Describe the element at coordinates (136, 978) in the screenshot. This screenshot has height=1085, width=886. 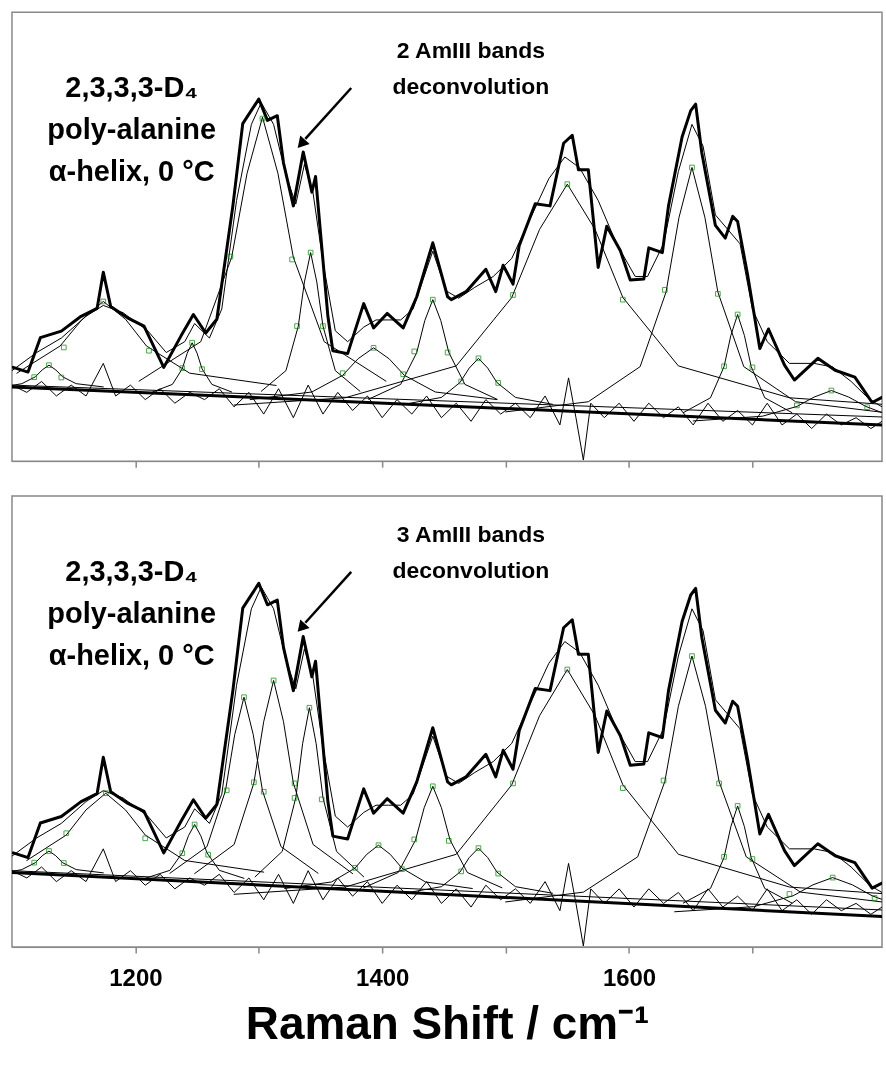
I see `x-tick-label: 1200` at that location.